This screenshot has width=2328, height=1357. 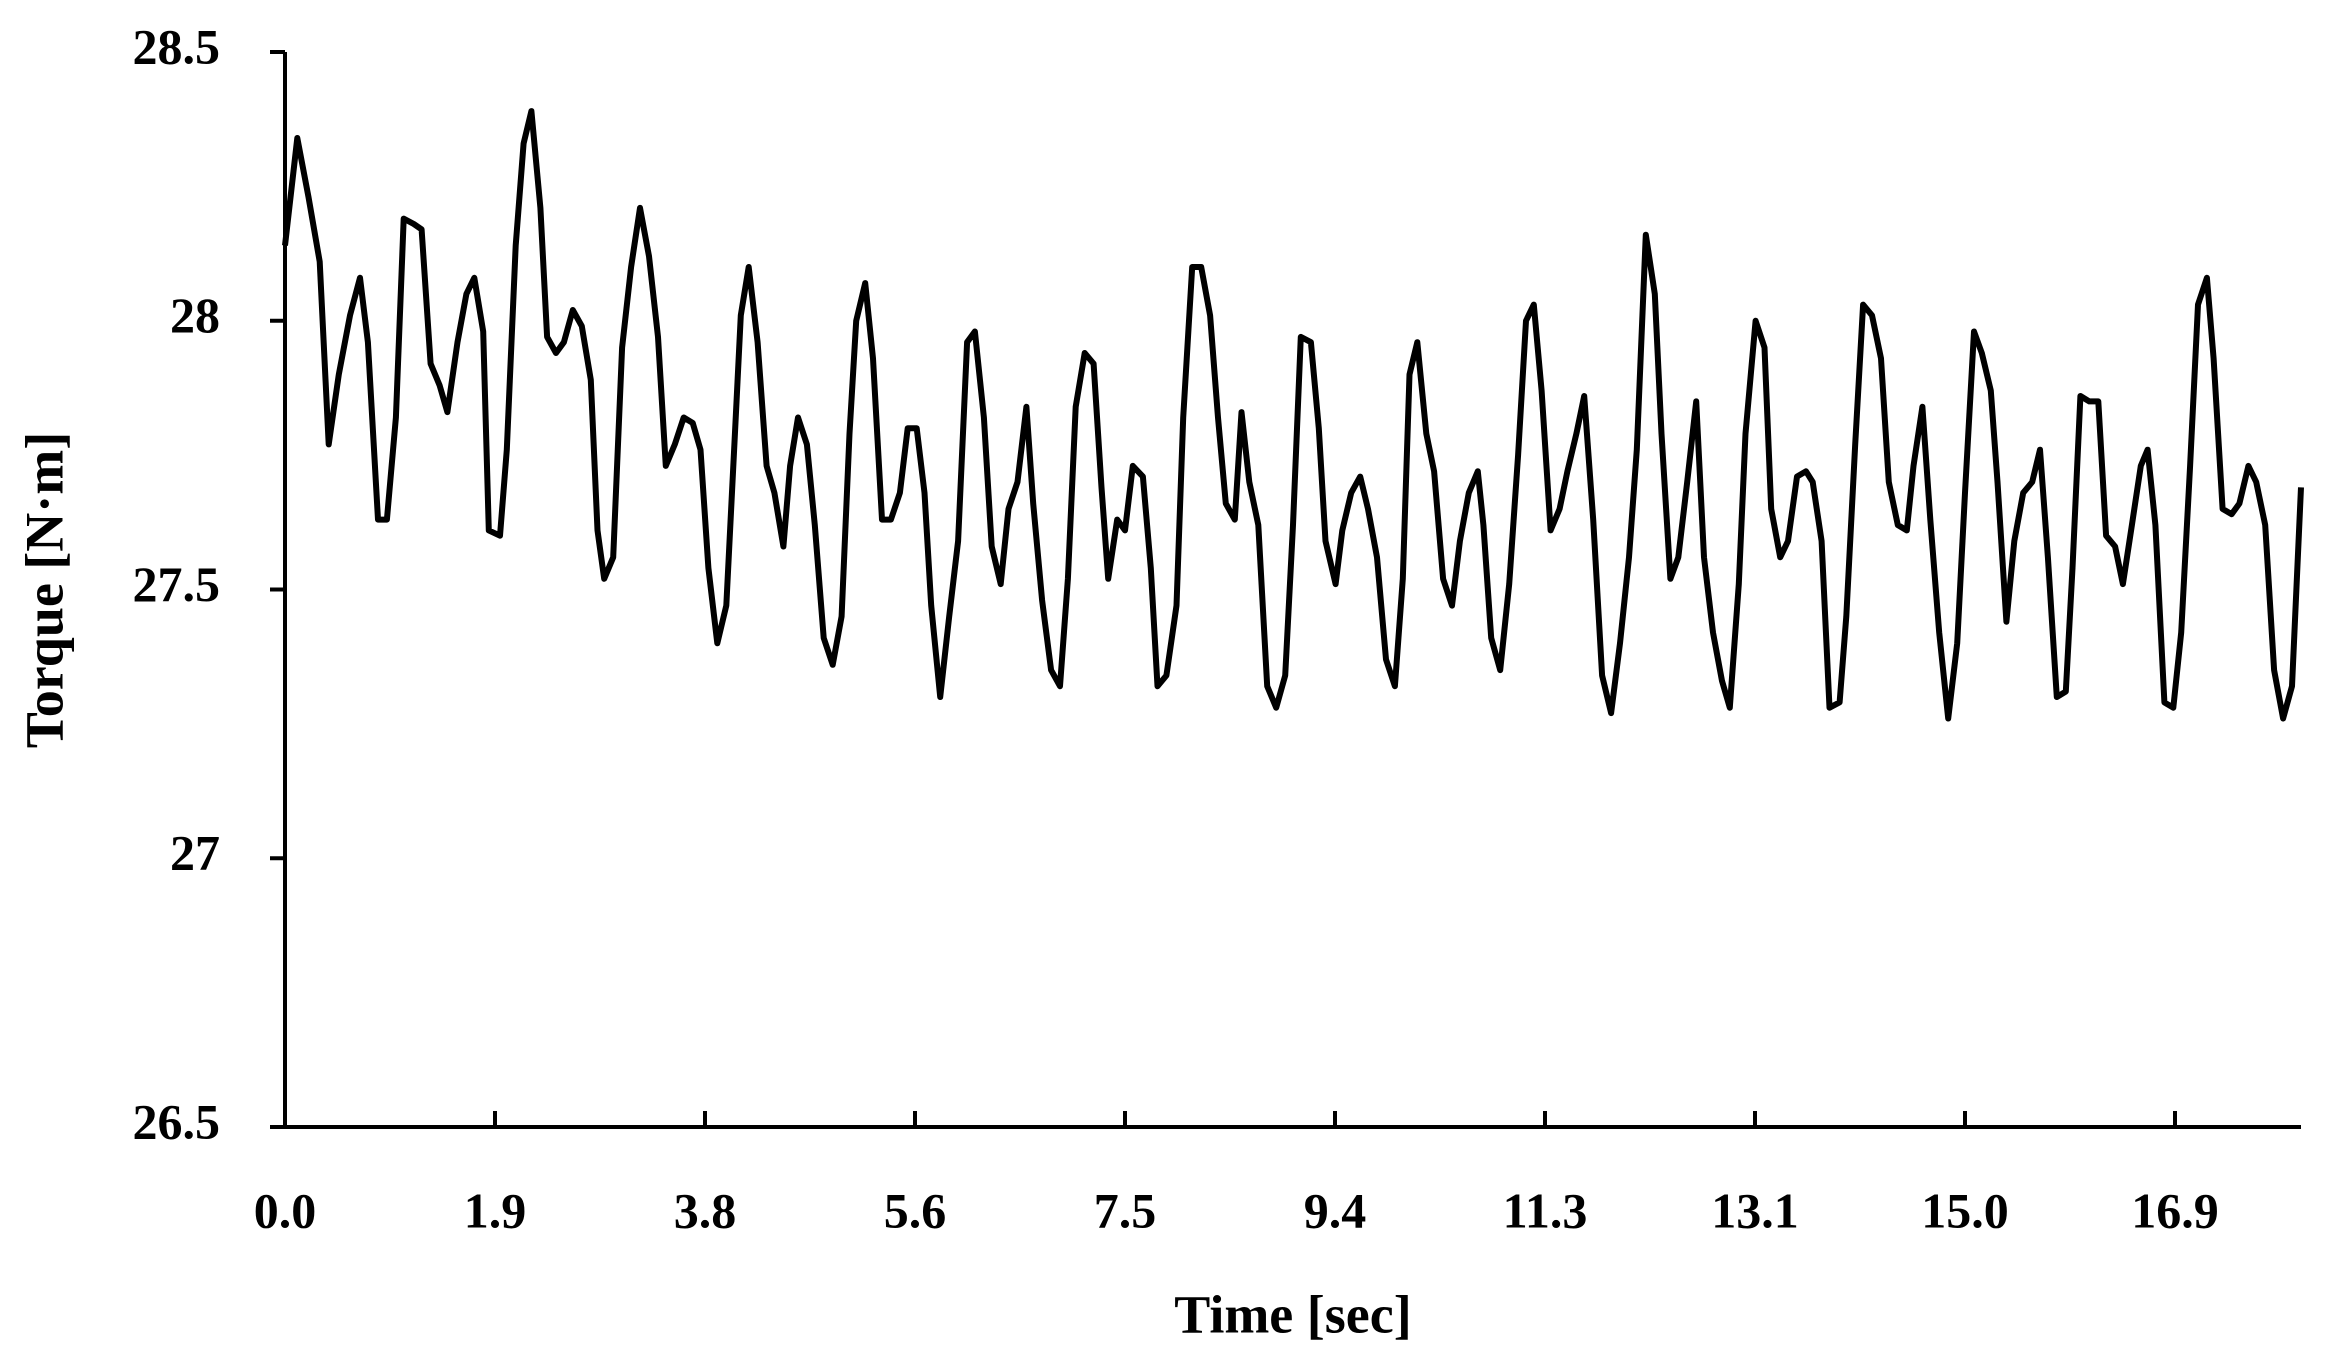 What do you see at coordinates (177, 1121) in the screenshot?
I see `y-tick-label: 26.5` at bounding box center [177, 1121].